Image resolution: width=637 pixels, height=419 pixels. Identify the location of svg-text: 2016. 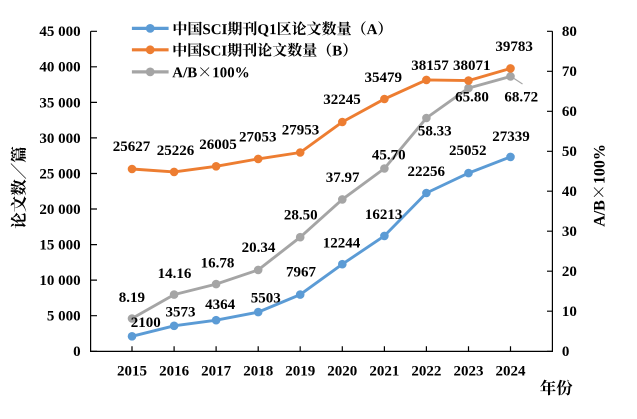
(174, 372).